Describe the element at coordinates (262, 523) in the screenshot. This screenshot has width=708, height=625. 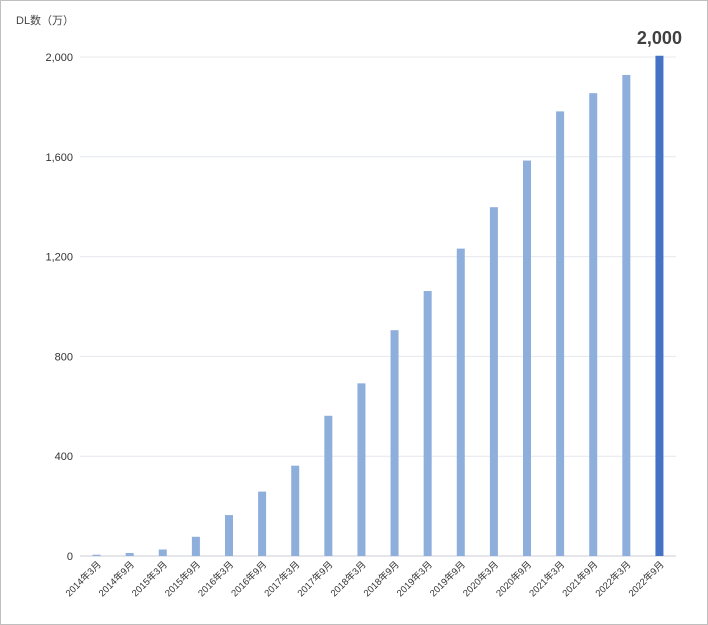
I see `bar-2016年9月` at that location.